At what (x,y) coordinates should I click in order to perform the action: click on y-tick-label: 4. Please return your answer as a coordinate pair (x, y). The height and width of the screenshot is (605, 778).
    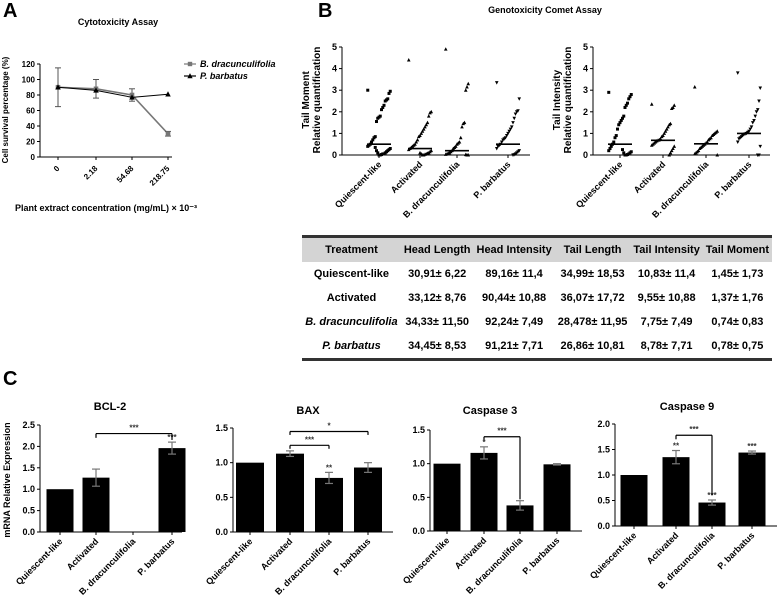
    Looking at the image, I should click on (334, 69).